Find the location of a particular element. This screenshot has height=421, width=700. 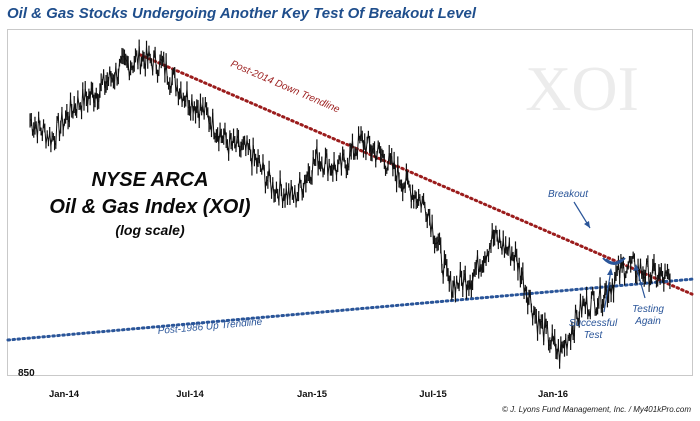

overlay-title-line-1: NYSE ARCA is located at coordinates (149, 180).